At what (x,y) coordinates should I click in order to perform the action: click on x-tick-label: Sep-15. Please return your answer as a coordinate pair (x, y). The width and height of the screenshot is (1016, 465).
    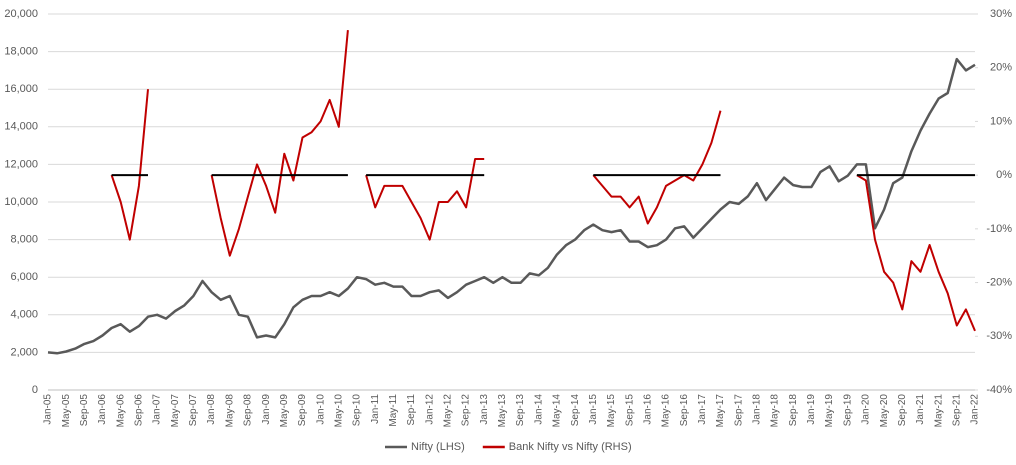
    Looking at the image, I should click on (629, 410).